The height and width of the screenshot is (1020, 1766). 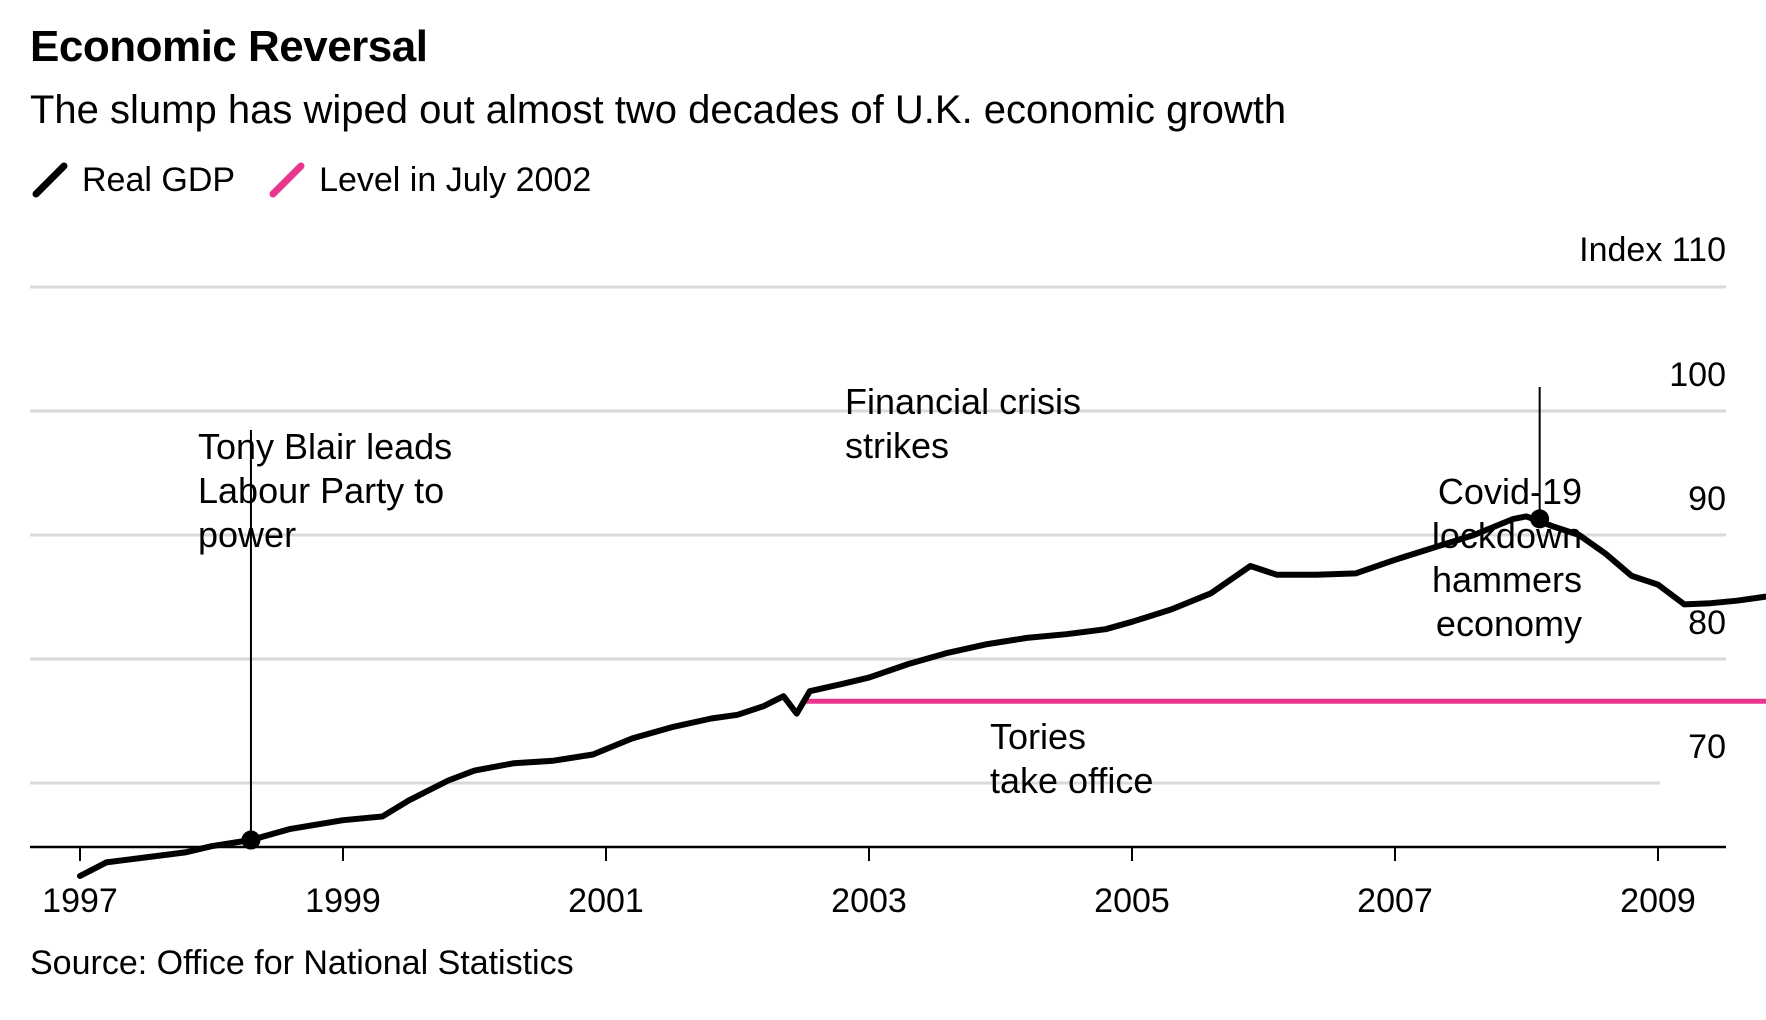 What do you see at coordinates (287, 180) in the screenshot?
I see `legend-swatch-july-2002-icon` at bounding box center [287, 180].